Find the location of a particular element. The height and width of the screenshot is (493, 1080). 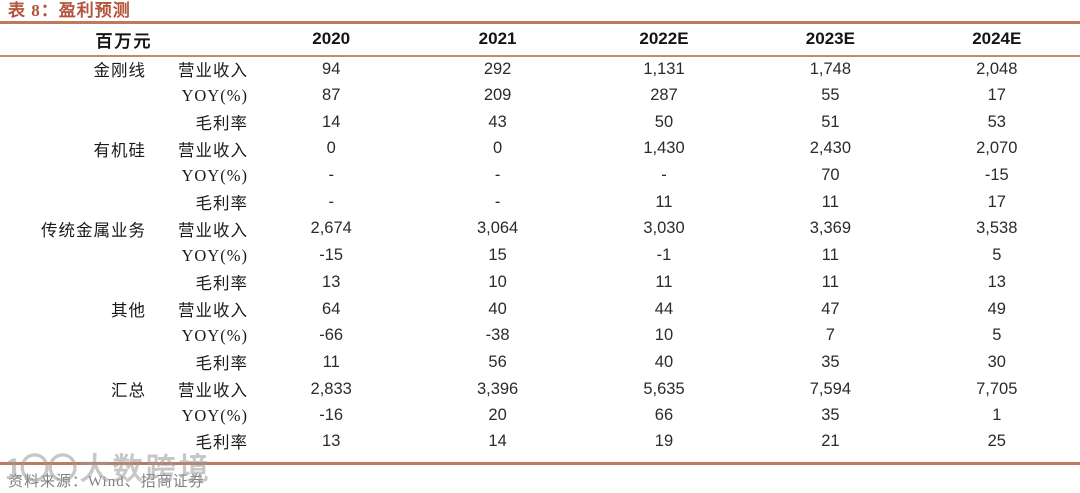

value-cell: 43 is located at coordinates (497, 121).